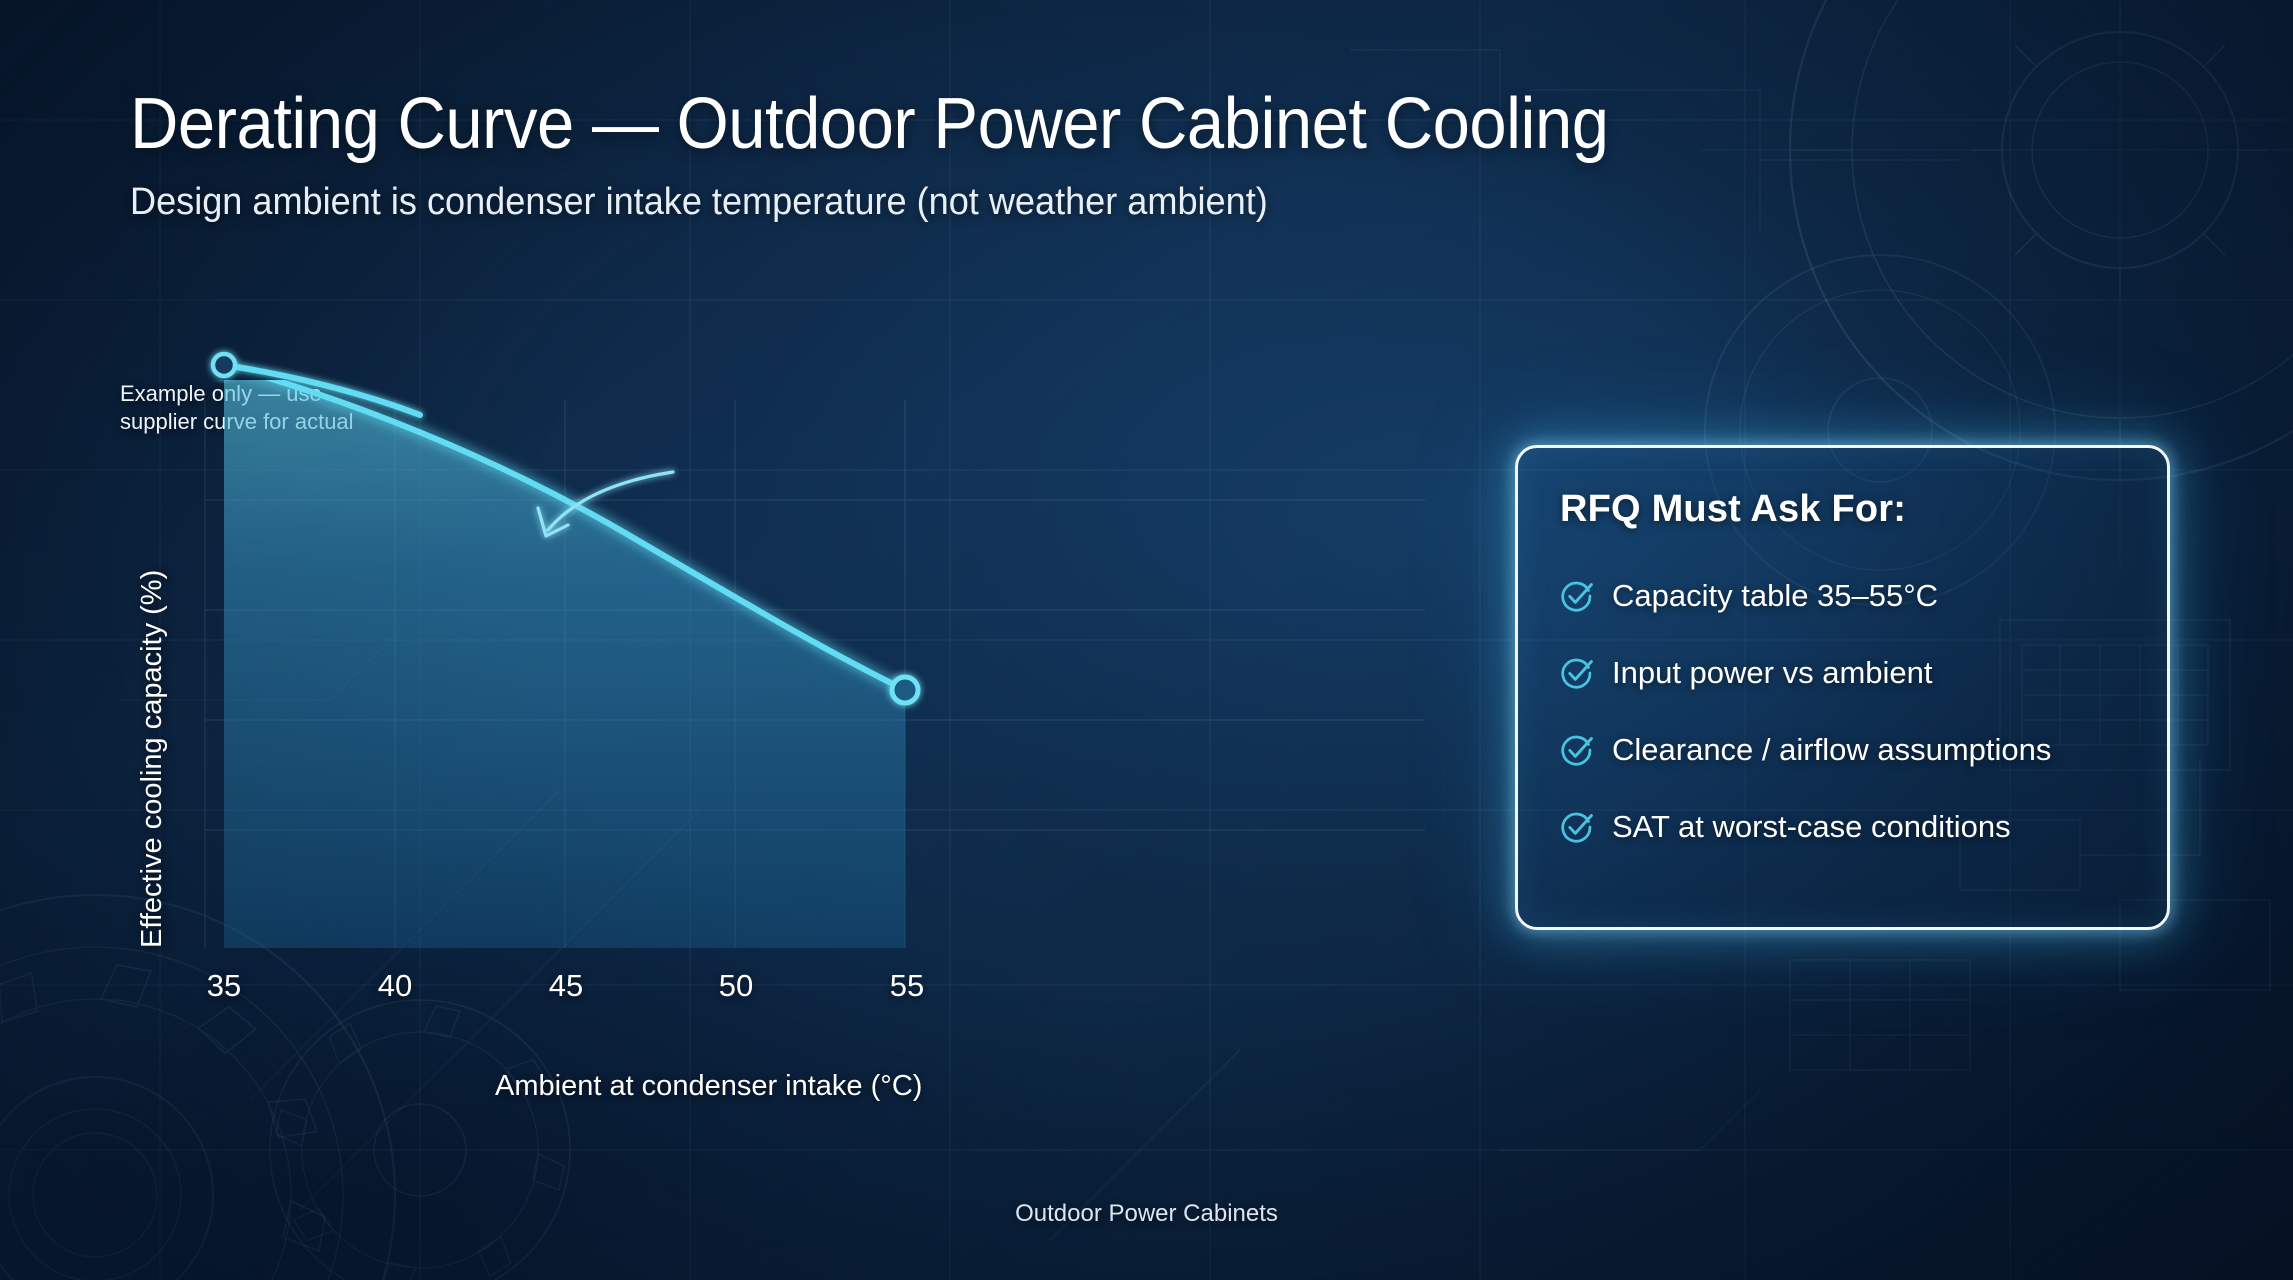  What do you see at coordinates (564, 664) in the screenshot?
I see `chart-area-fill` at bounding box center [564, 664].